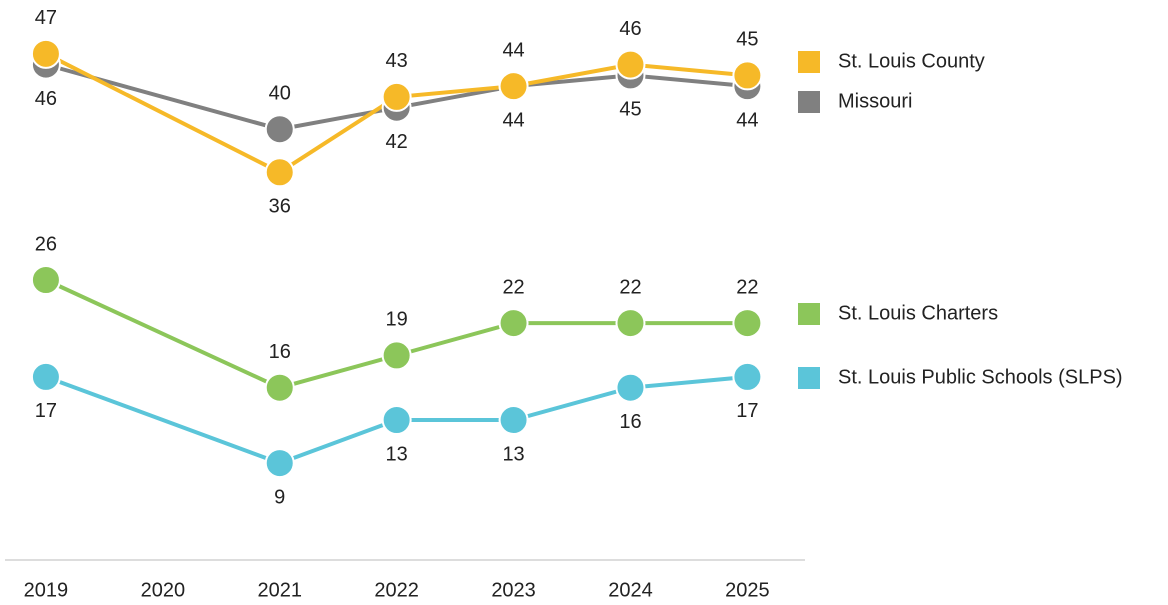 The image size is (1168, 605). Describe the element at coordinates (280, 207) in the screenshot. I see `data-label: 36` at that location.